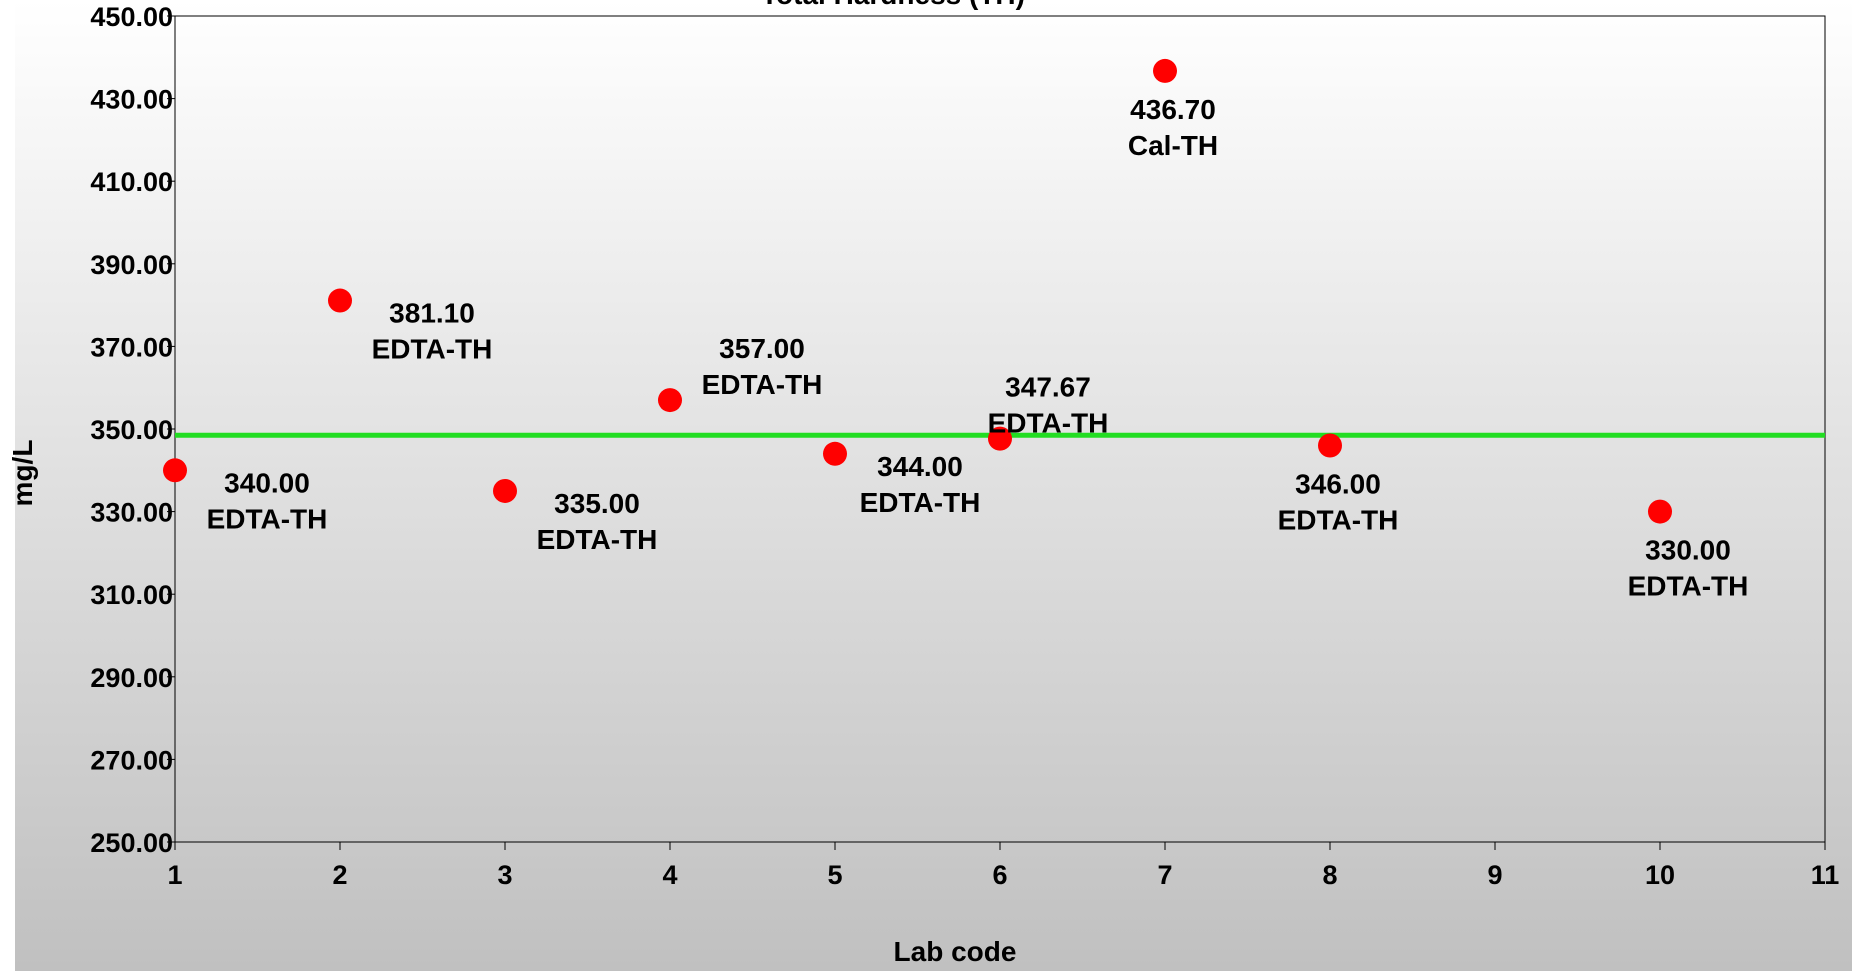  I want to click on y-tick-label: 270.00, so click(131, 760).